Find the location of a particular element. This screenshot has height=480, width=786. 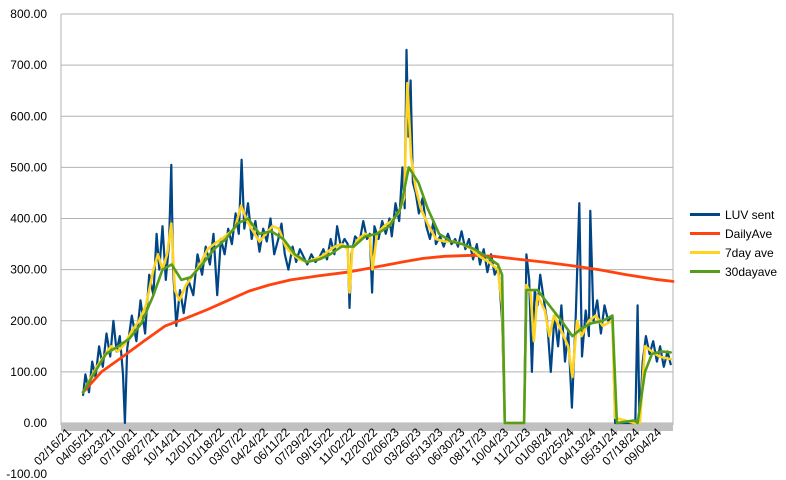

legend-item-7day-ave: 7day ave is located at coordinates (733, 252).